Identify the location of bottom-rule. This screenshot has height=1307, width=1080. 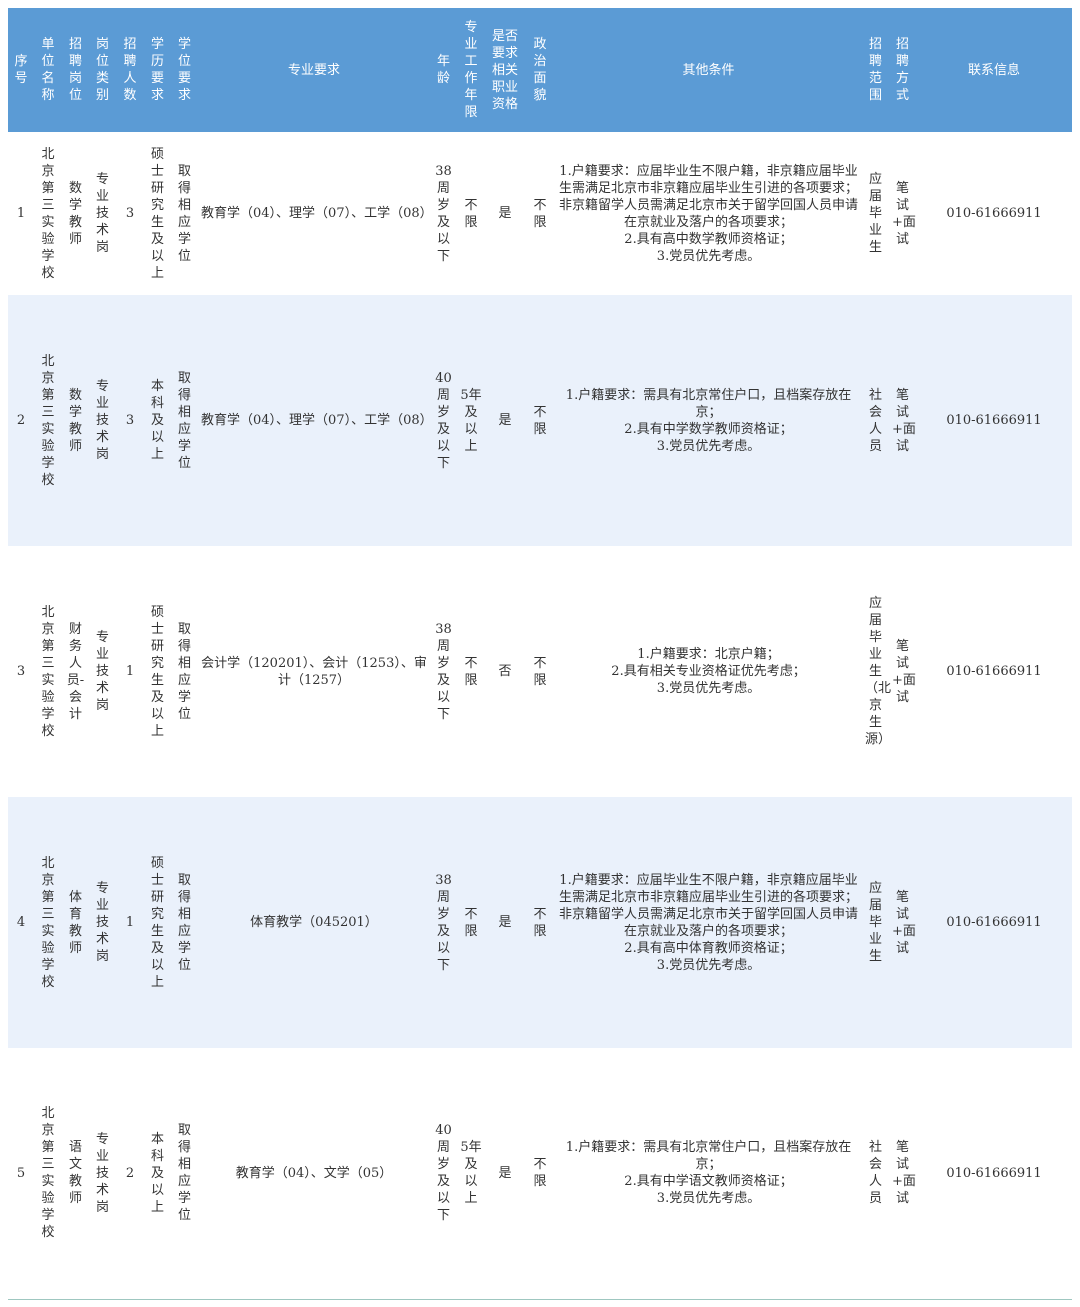
(540, 1299).